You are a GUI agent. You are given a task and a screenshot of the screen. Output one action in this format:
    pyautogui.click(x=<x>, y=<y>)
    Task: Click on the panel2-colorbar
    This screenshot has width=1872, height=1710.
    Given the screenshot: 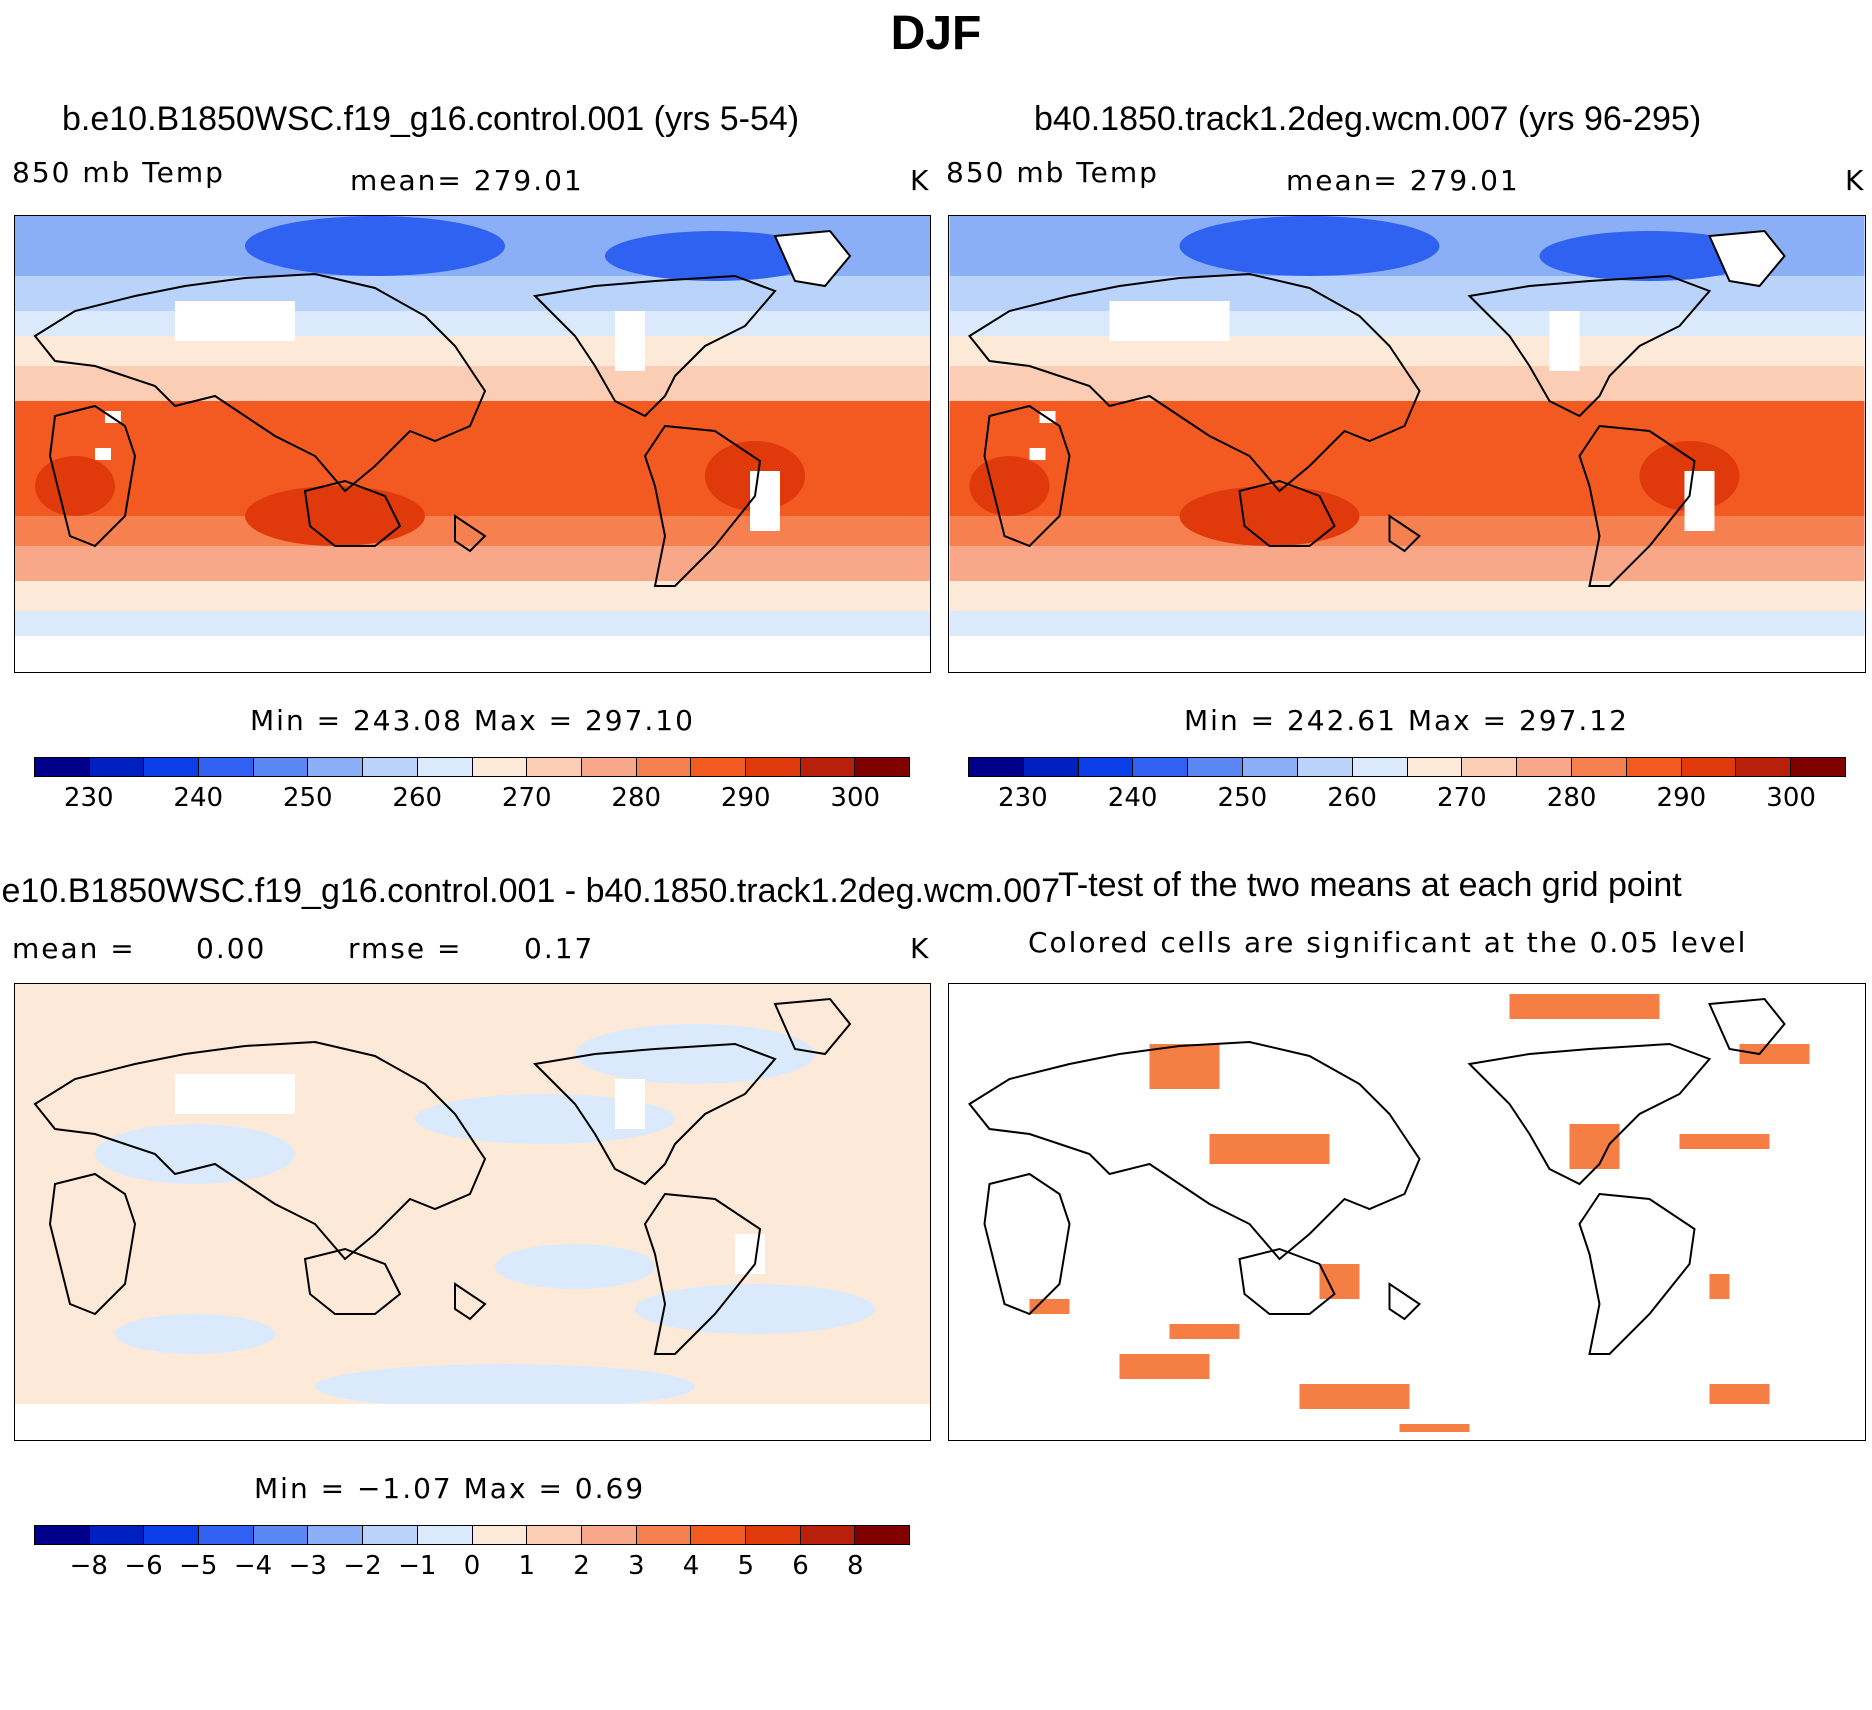 What is the action you would take?
    pyautogui.click(x=1407, y=767)
    